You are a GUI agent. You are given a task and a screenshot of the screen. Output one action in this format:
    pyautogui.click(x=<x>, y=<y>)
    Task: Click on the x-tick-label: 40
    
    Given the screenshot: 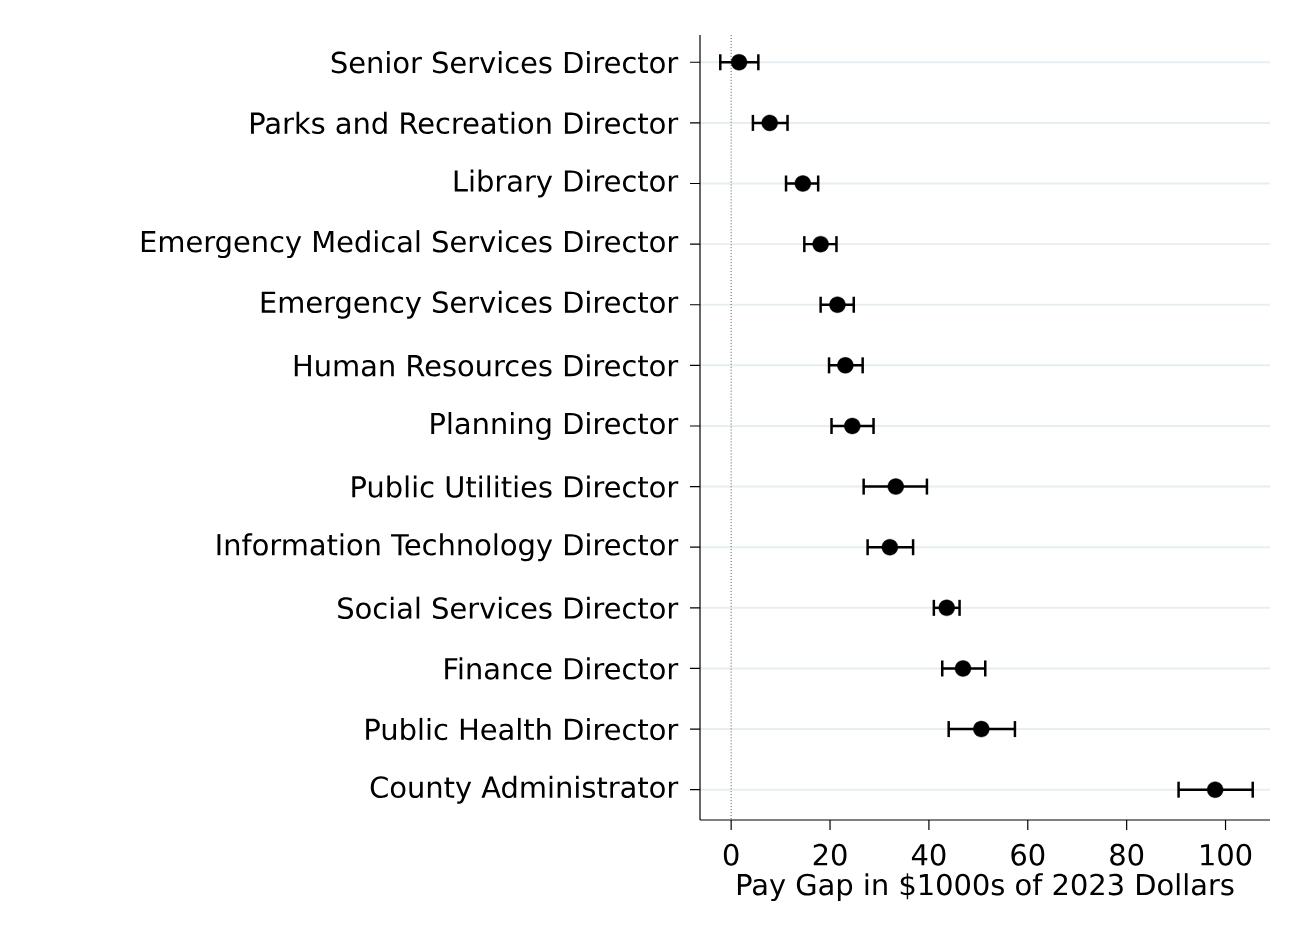 What is the action you would take?
    pyautogui.click(x=928, y=854)
    